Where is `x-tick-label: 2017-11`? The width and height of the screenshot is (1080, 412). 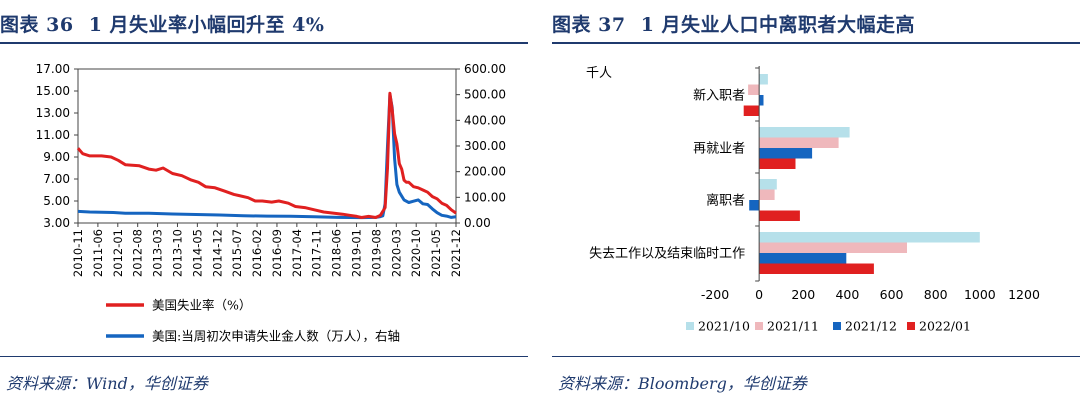
x-tick-label: 2017-11 is located at coordinates (317, 253).